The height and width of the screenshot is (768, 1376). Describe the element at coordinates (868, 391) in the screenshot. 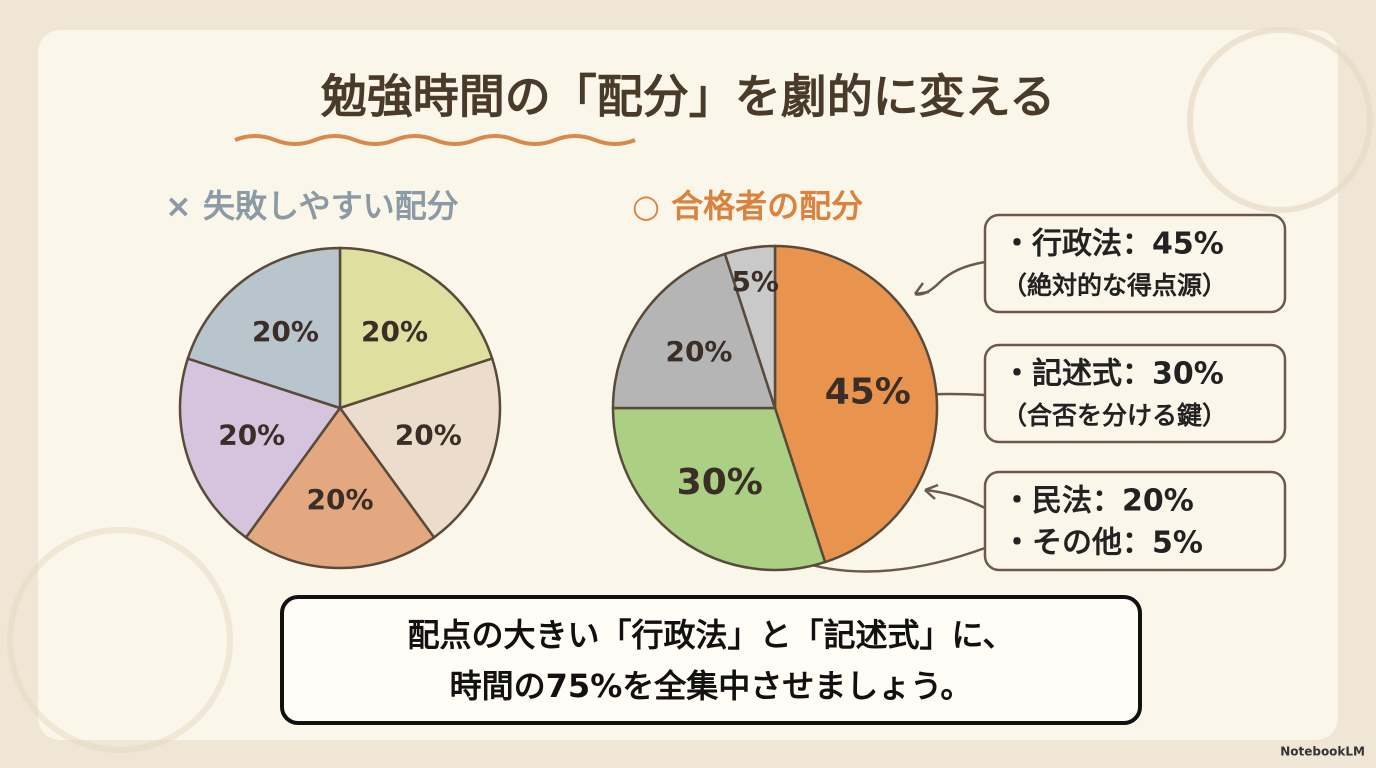

I see `value-label: 45%` at that location.